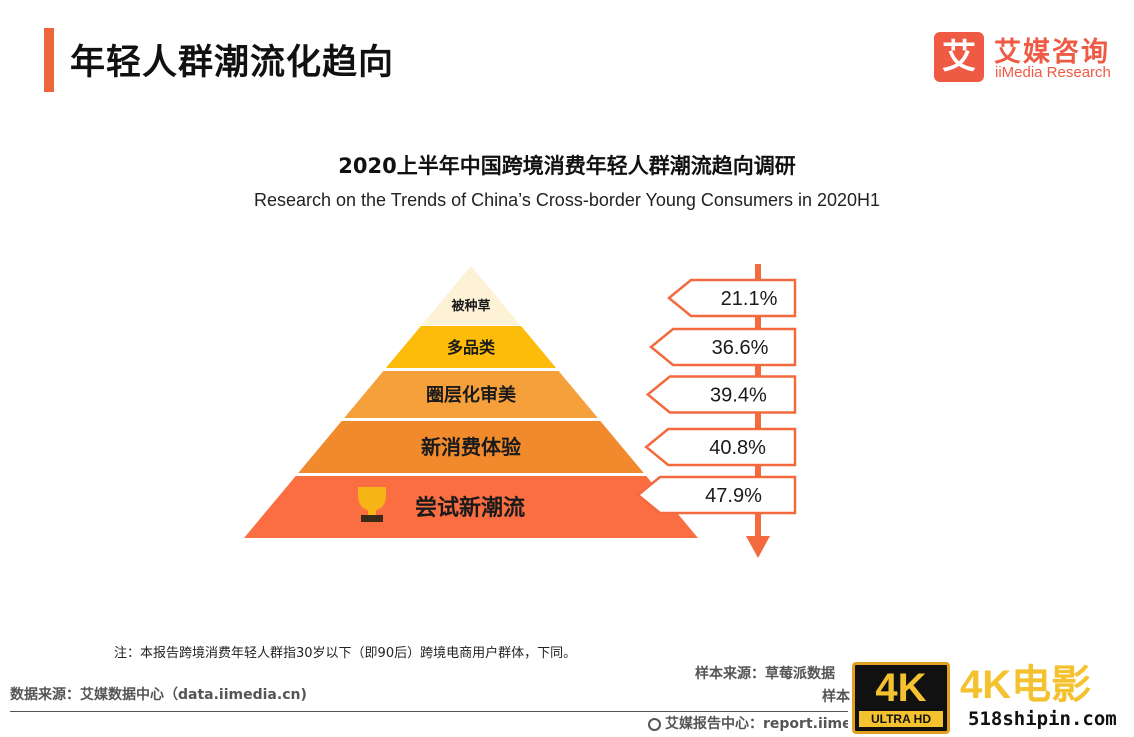 This screenshot has width=1134, height=737. I want to click on report-center-text: 艾媒报告中心：report.iimedia.cn, so click(756, 724).